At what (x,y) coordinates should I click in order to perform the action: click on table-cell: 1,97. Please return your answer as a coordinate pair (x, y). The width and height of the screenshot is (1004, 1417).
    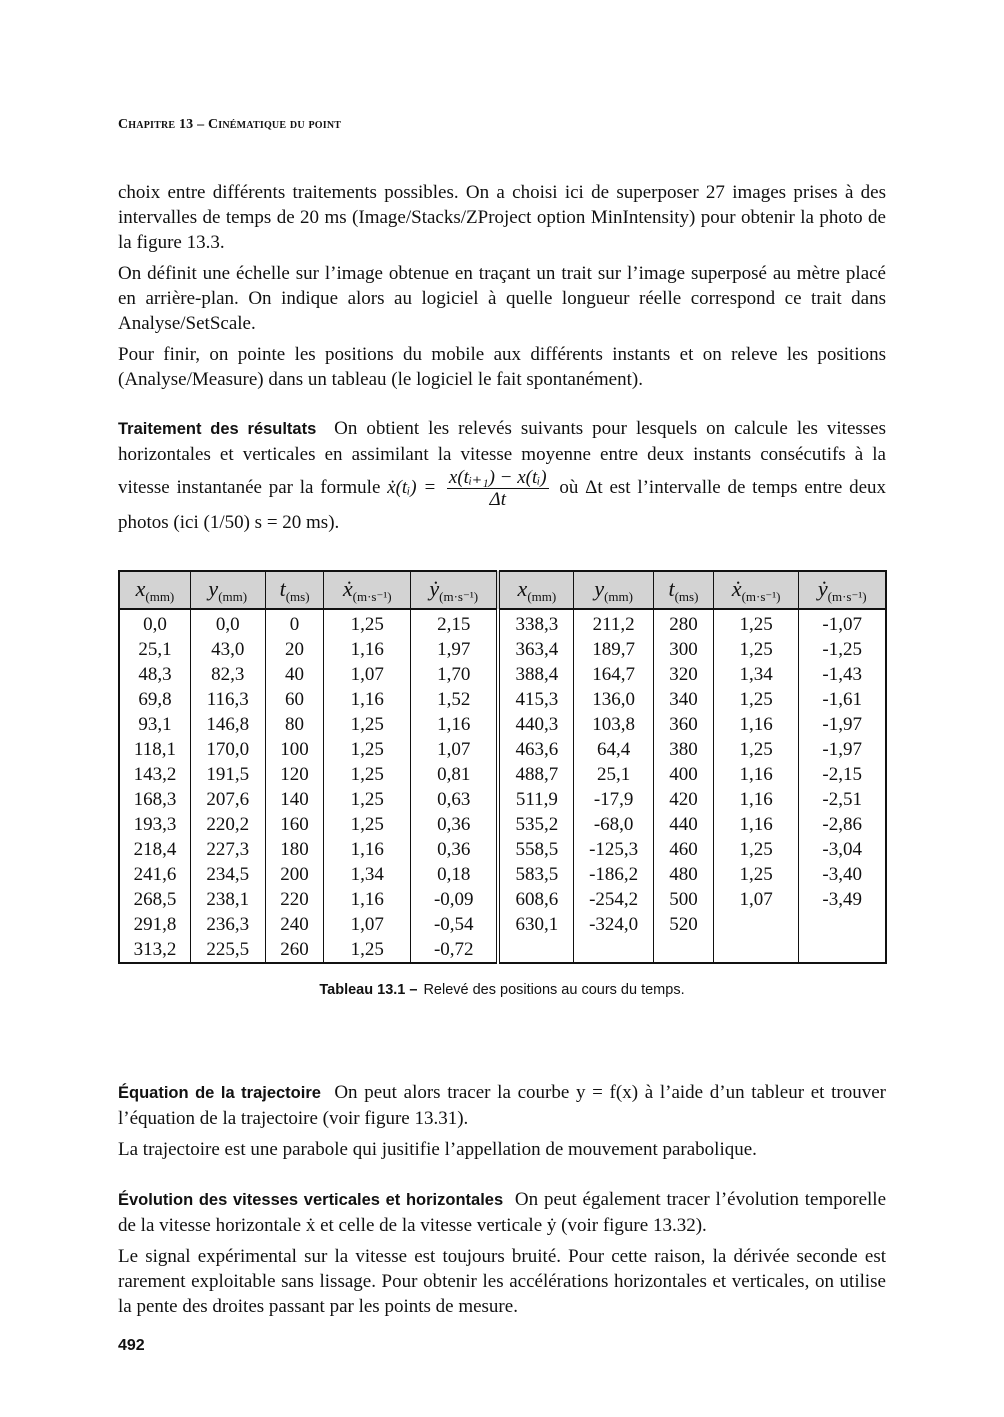
    Looking at the image, I should click on (454, 649).